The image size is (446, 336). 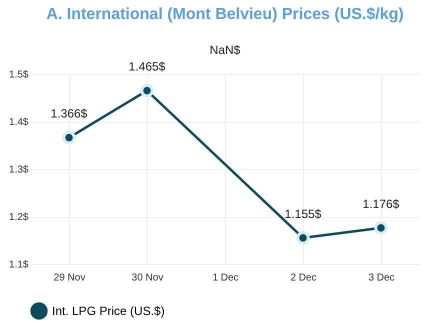 What do you see at coordinates (225, 278) in the screenshot?
I see `x-tick-label: 1 Dec` at bounding box center [225, 278].